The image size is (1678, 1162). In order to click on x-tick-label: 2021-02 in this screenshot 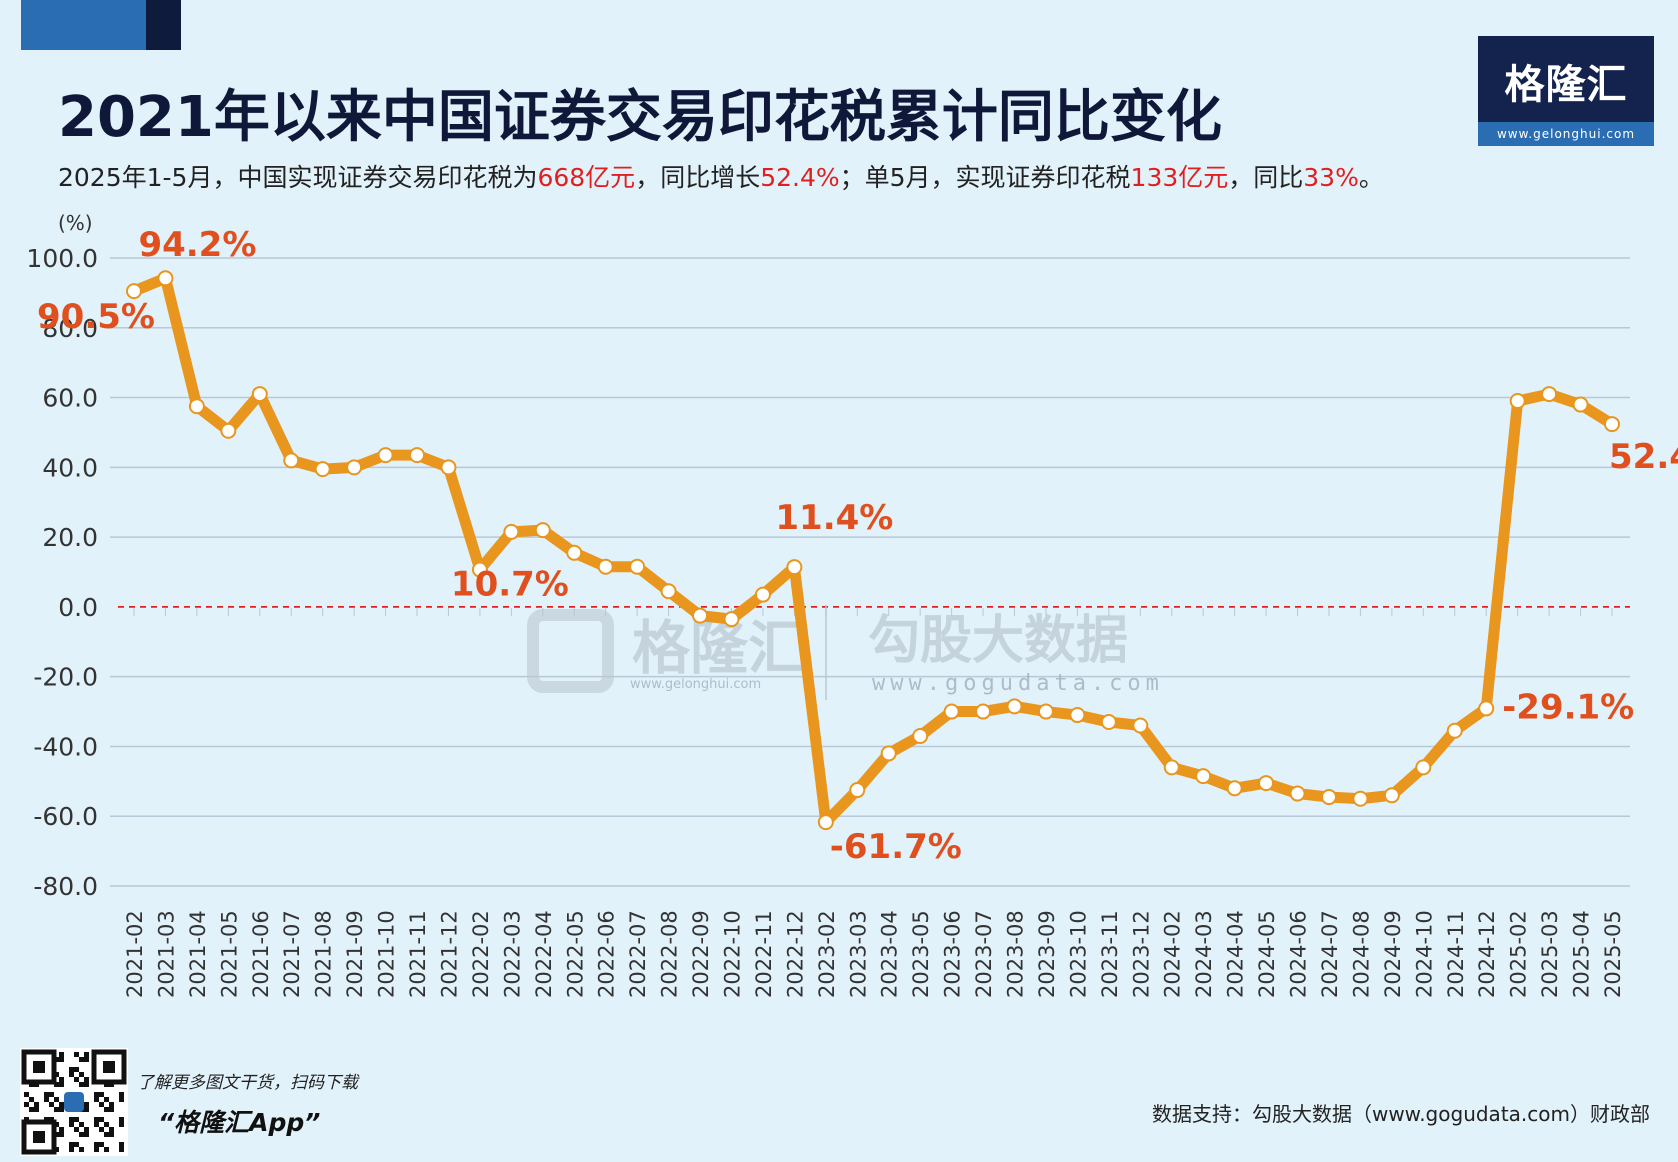, I will do `click(135, 954)`.